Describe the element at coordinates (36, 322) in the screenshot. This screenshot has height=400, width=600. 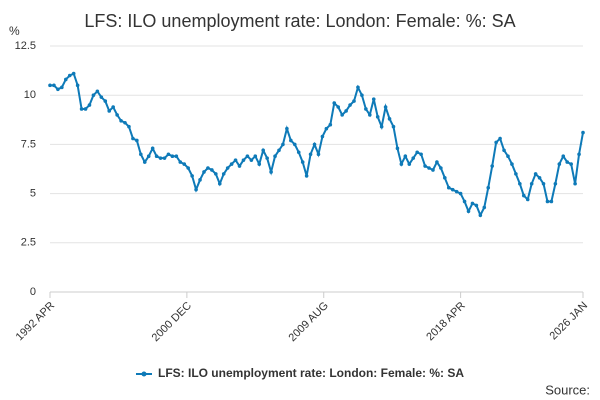
I see `x-tick-label: 1992 APR` at that location.